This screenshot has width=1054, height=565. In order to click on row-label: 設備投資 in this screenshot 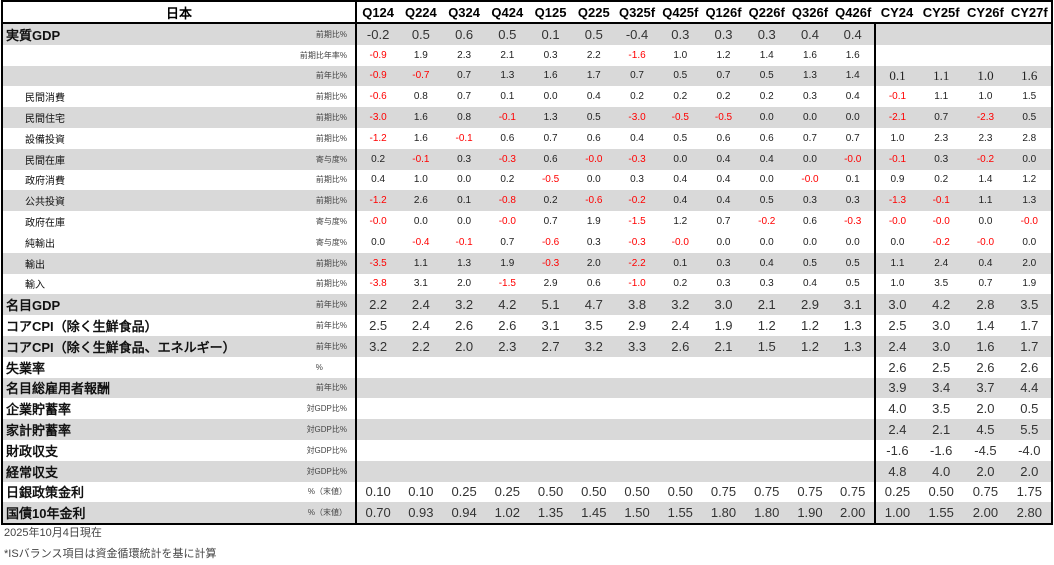, I will do `click(45, 140)`.